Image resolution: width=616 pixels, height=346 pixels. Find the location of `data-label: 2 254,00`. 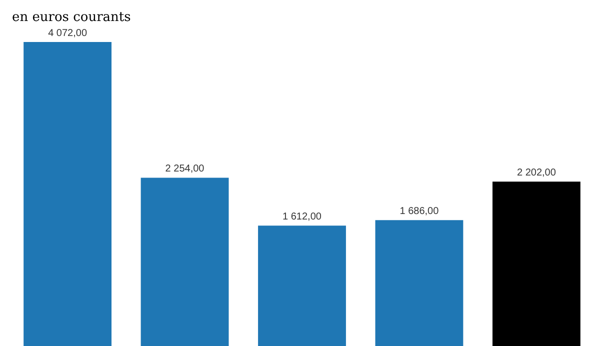

data-label: 2 254,00 is located at coordinates (185, 169).